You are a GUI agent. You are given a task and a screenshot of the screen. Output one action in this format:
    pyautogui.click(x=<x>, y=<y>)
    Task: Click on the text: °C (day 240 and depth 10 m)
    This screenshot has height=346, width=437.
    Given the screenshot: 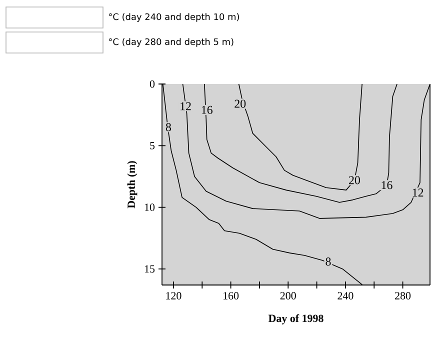 What is the action you would take?
    pyautogui.click(x=174, y=17)
    